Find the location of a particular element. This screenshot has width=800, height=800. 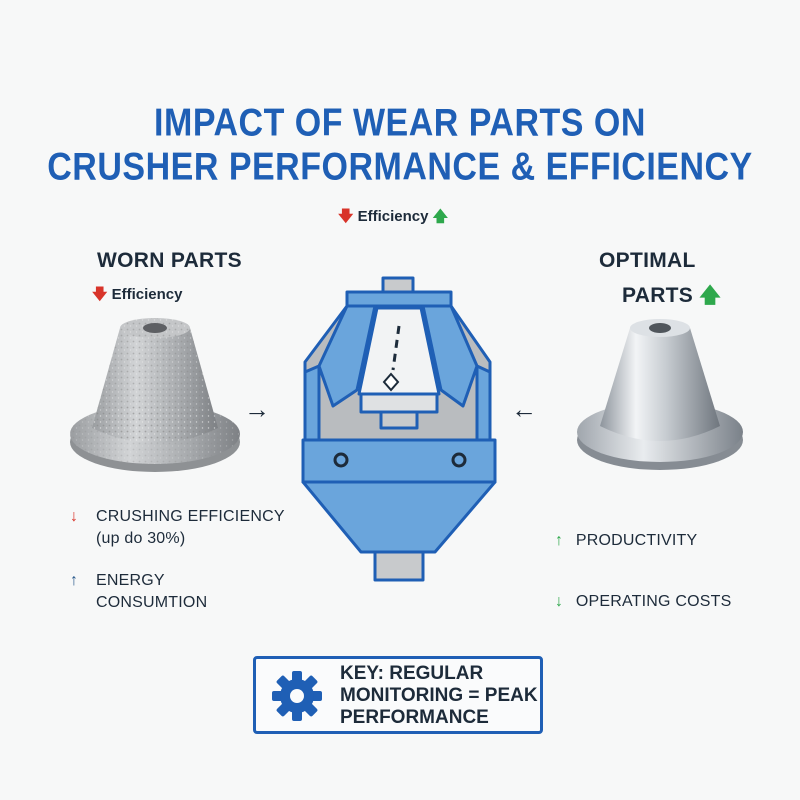

optimal-heading-line-2: PARTS 🡅 is located at coordinates (671, 298).